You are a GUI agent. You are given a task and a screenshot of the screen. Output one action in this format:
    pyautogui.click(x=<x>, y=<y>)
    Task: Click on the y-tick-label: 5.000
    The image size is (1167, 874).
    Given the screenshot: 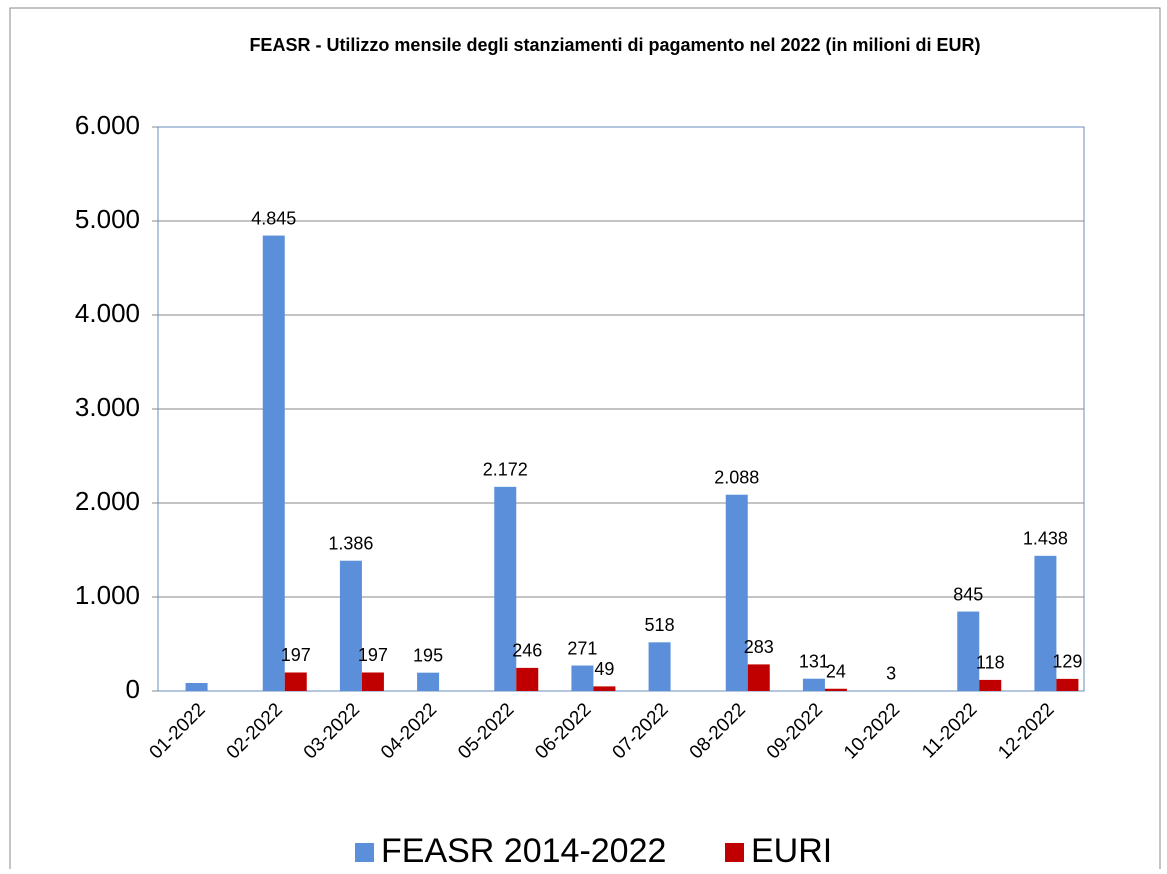 What is the action you would take?
    pyautogui.click(x=107, y=219)
    